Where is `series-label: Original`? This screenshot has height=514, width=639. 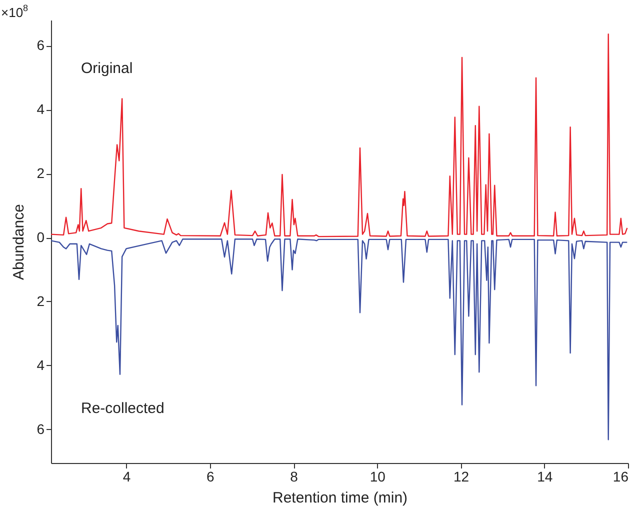
series-label: Original is located at coordinates (107, 68).